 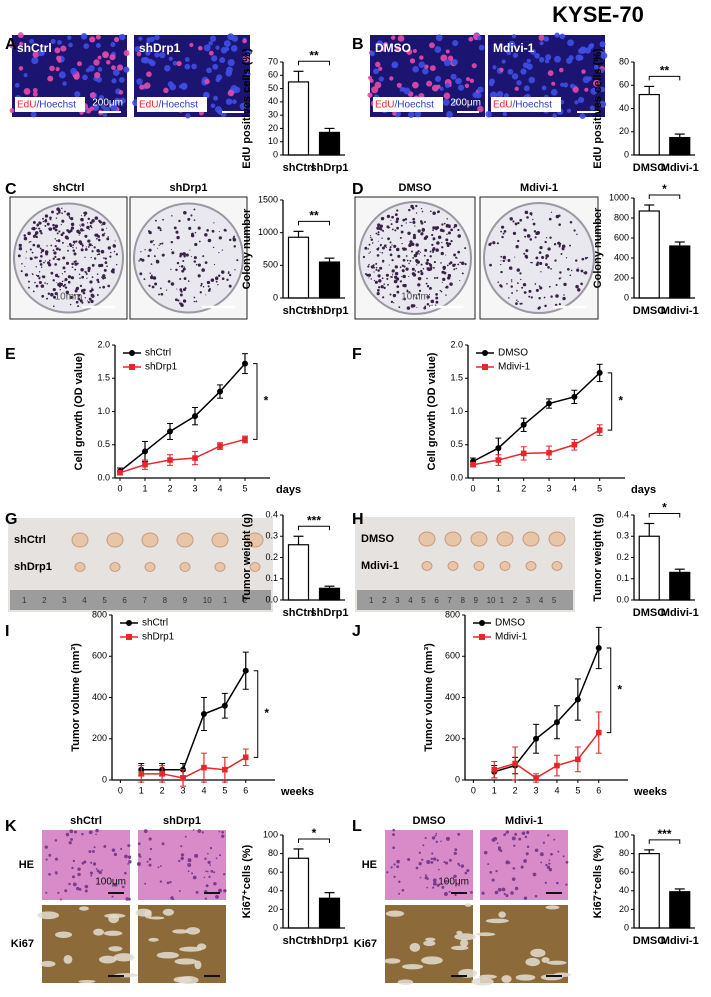 What do you see at coordinates (680, 910) in the screenshot?
I see `bar` at bounding box center [680, 910].